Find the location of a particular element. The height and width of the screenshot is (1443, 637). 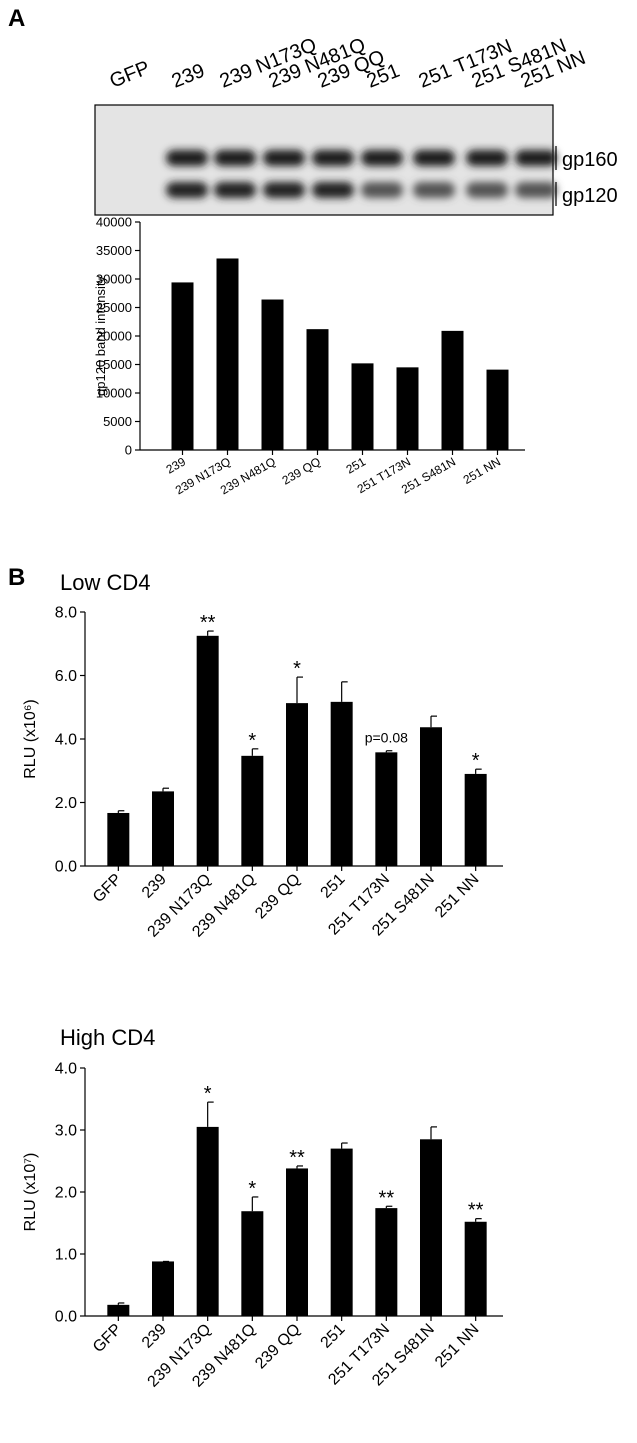

y-tick-label: 8.0 is located at coordinates (66, 613).